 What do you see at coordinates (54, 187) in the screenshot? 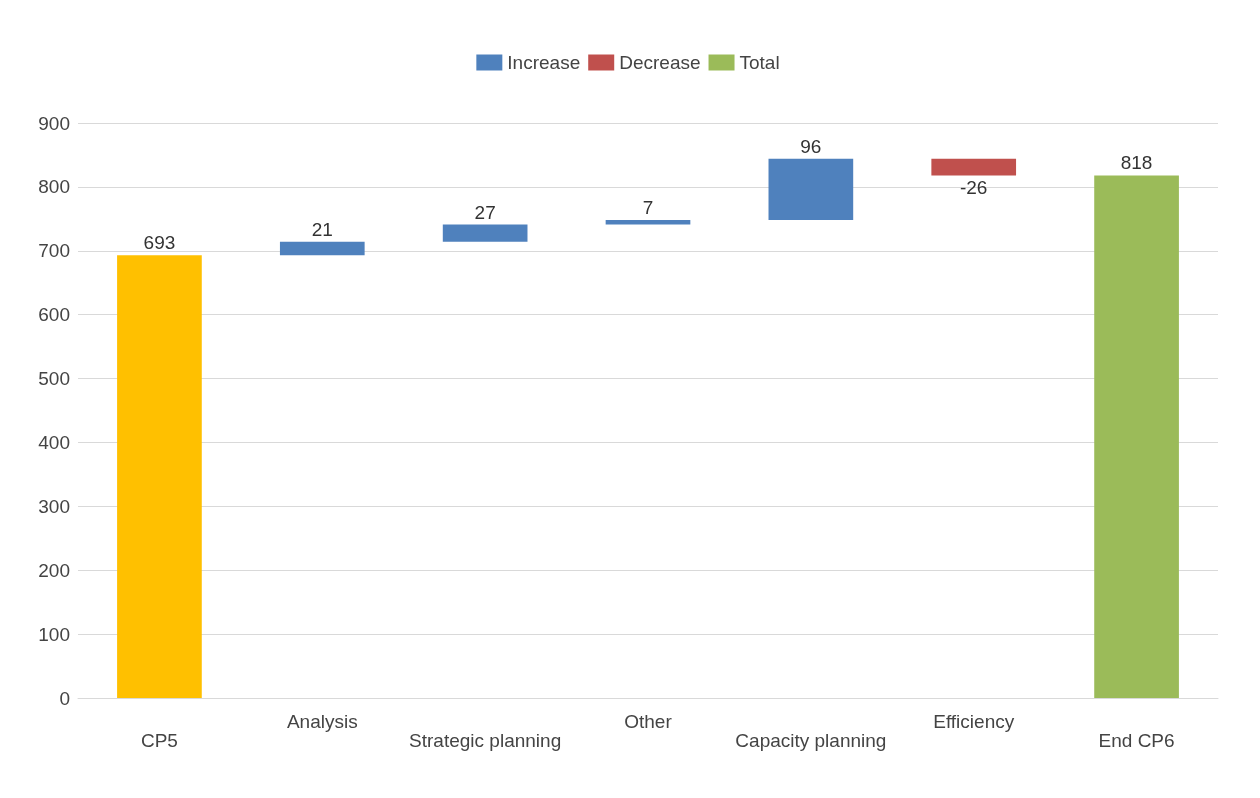
I see `y-tick-label: 800` at bounding box center [54, 187].